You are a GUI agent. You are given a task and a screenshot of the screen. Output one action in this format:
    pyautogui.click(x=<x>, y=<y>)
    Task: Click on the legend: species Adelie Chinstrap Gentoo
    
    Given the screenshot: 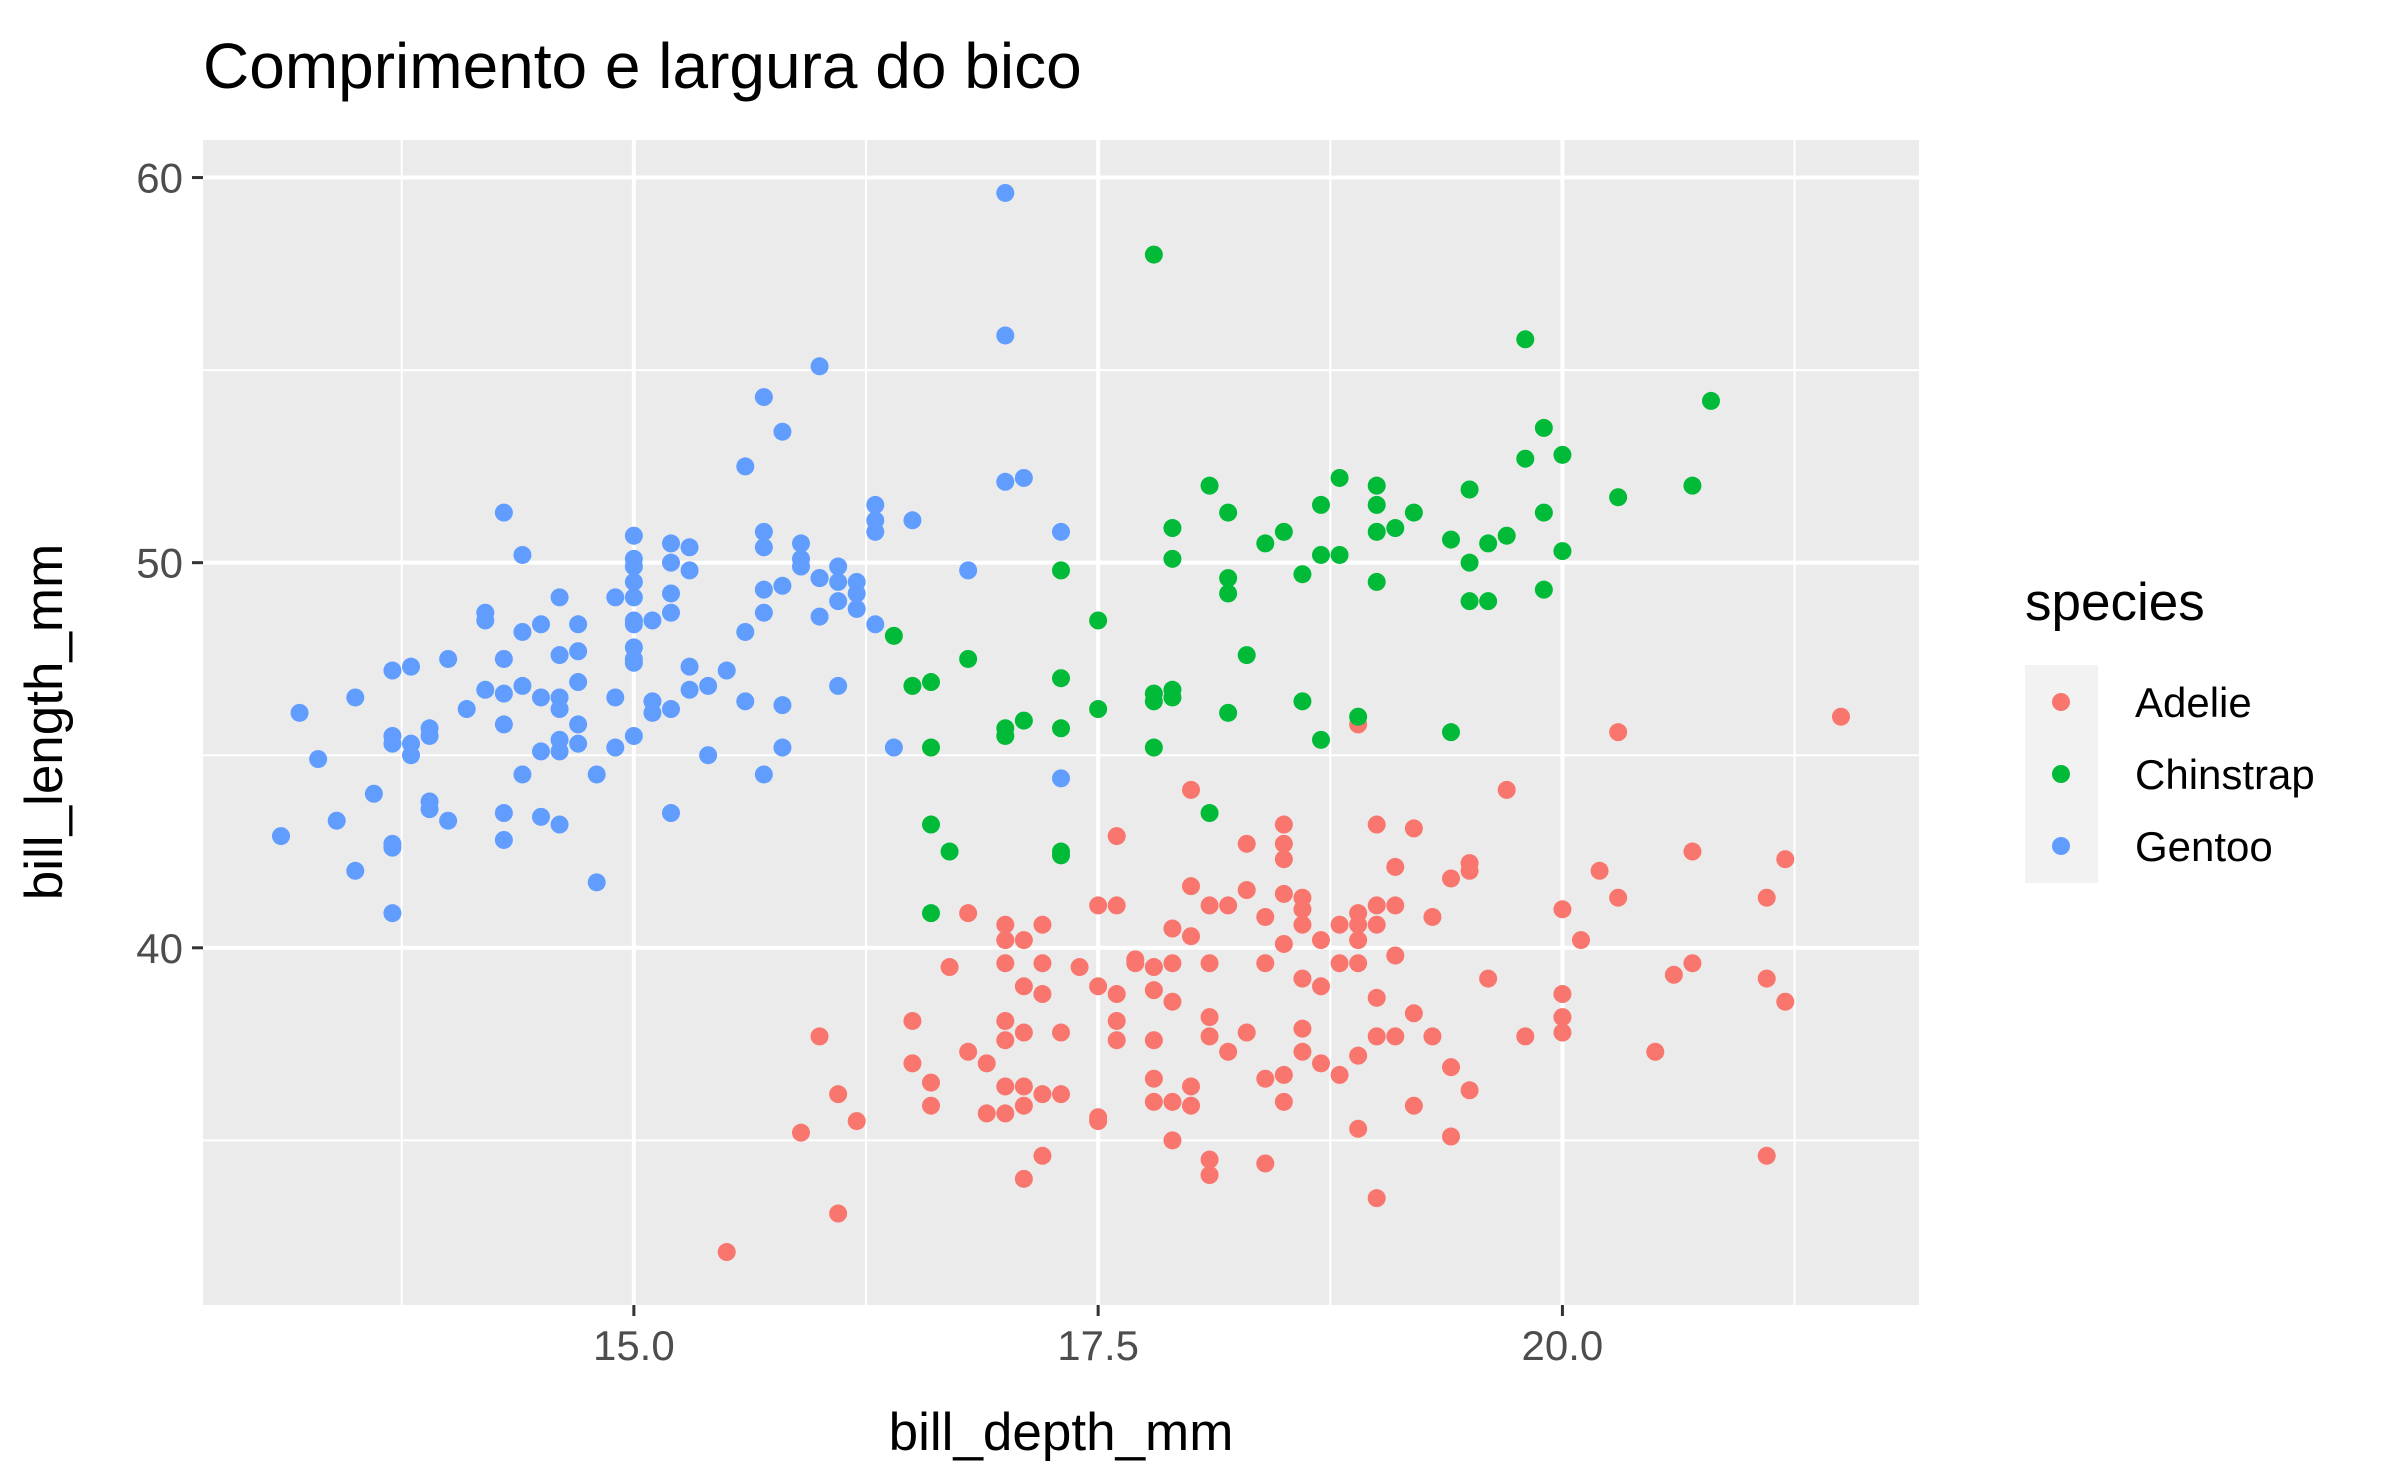 What is the action you would take?
    pyautogui.click(x=2170, y=728)
    